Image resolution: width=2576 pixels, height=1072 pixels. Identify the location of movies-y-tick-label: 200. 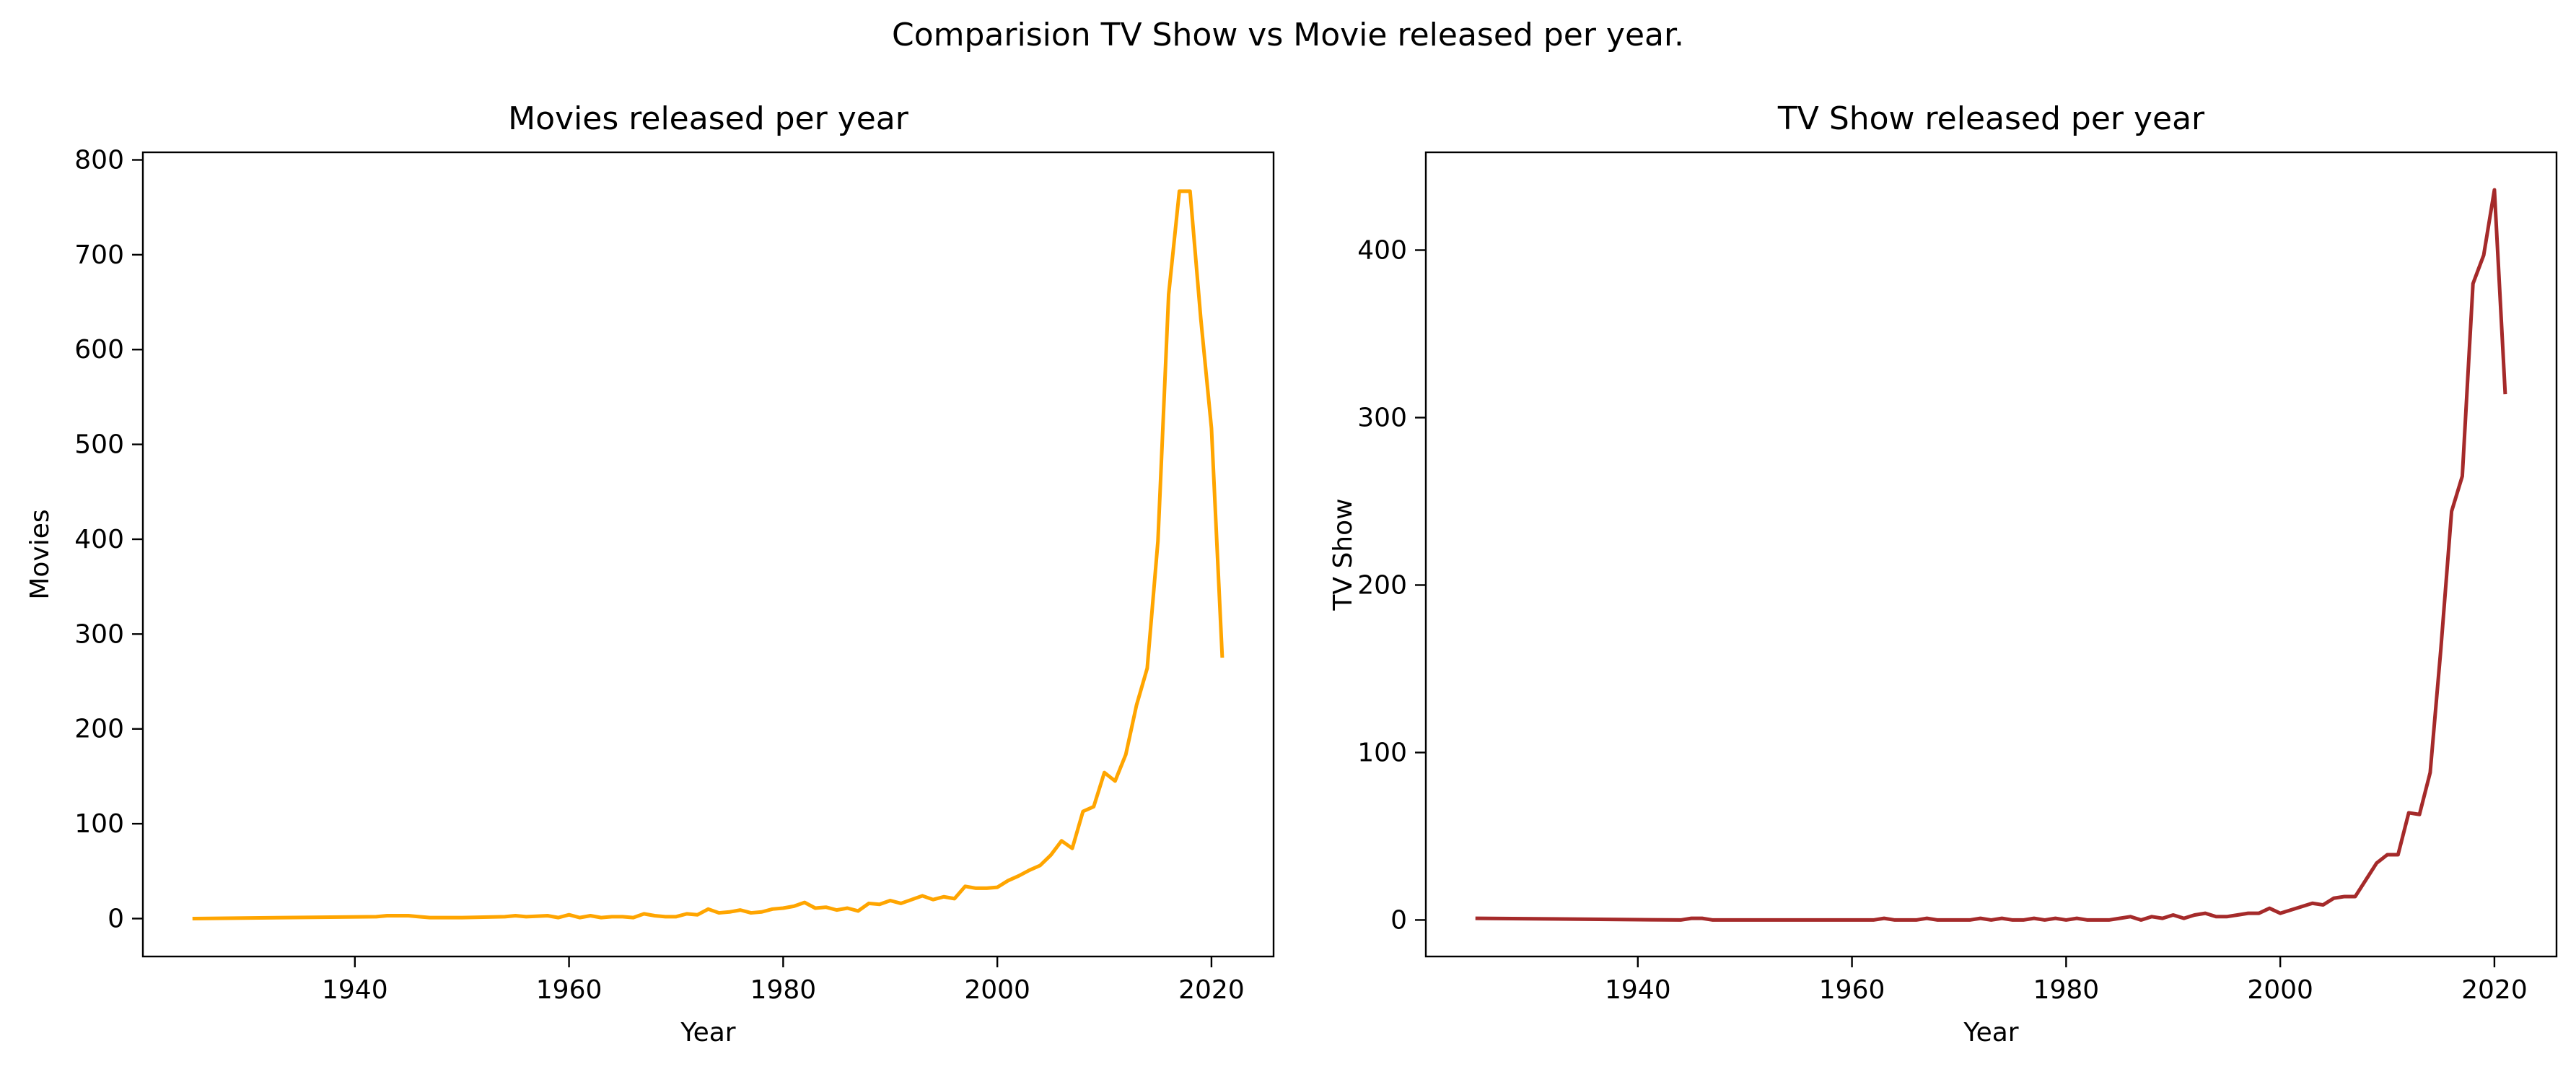
(99, 729).